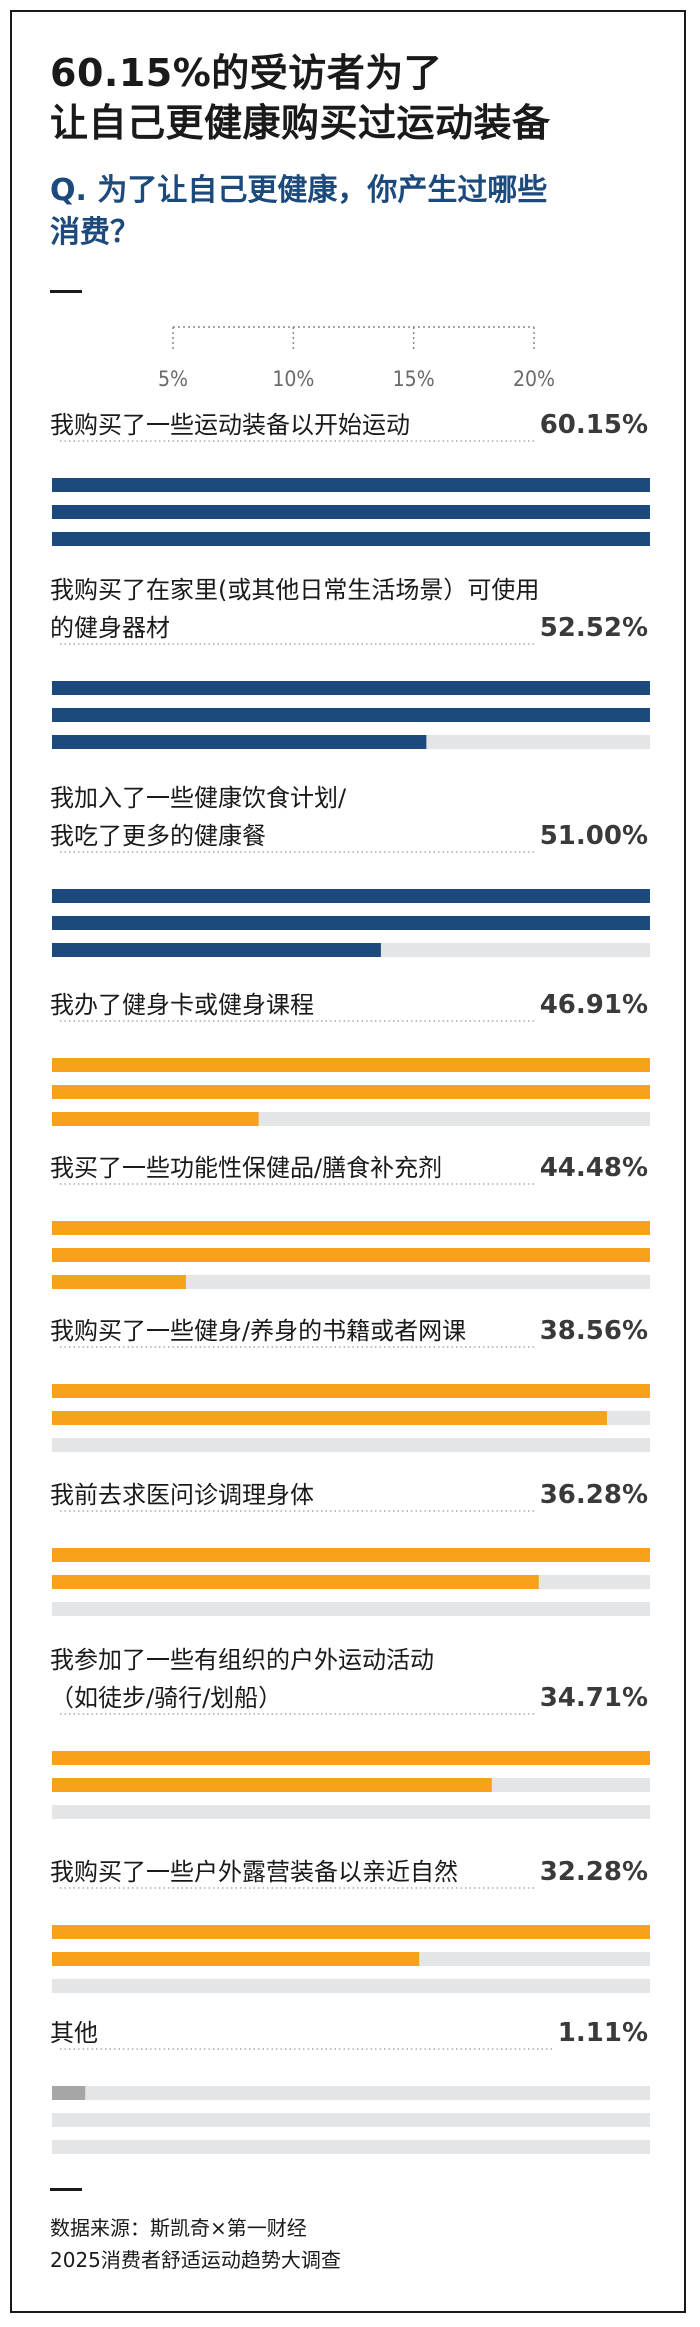  What do you see at coordinates (590, 1698) in the screenshot?
I see `value-label: 34.71%` at bounding box center [590, 1698].